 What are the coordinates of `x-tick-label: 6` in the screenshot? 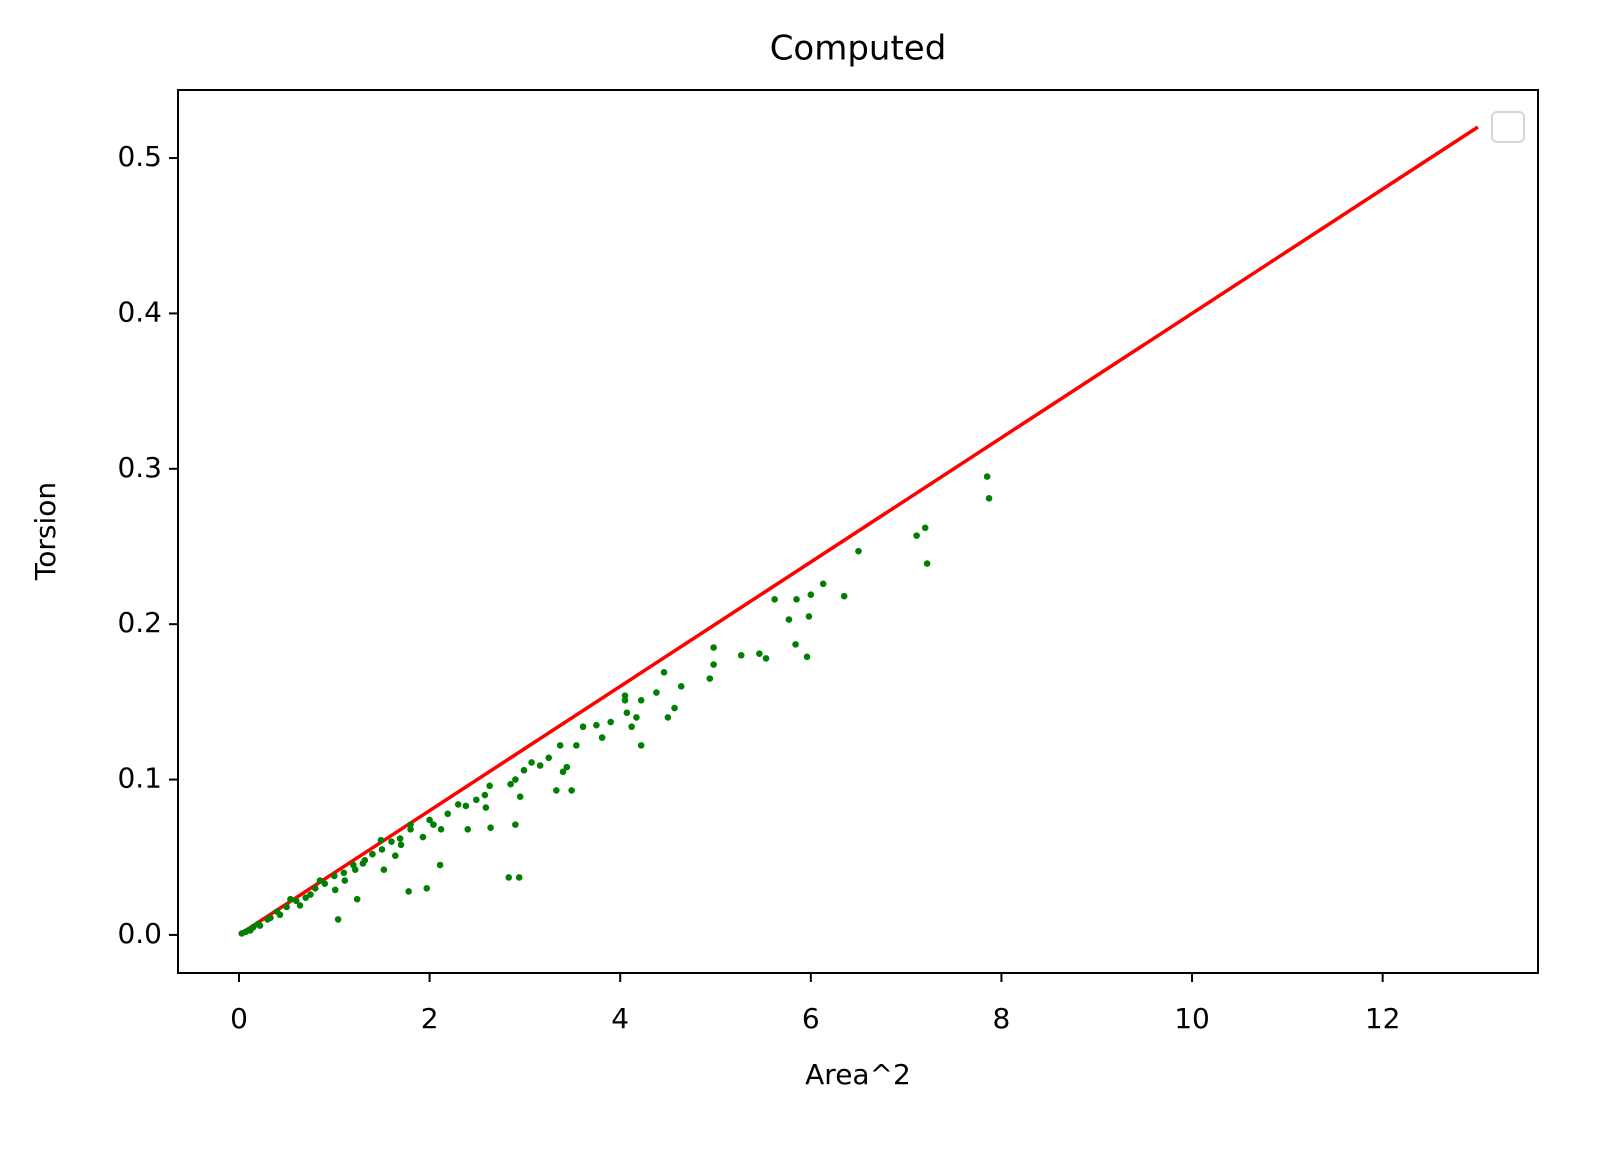 It's located at (811, 1018).